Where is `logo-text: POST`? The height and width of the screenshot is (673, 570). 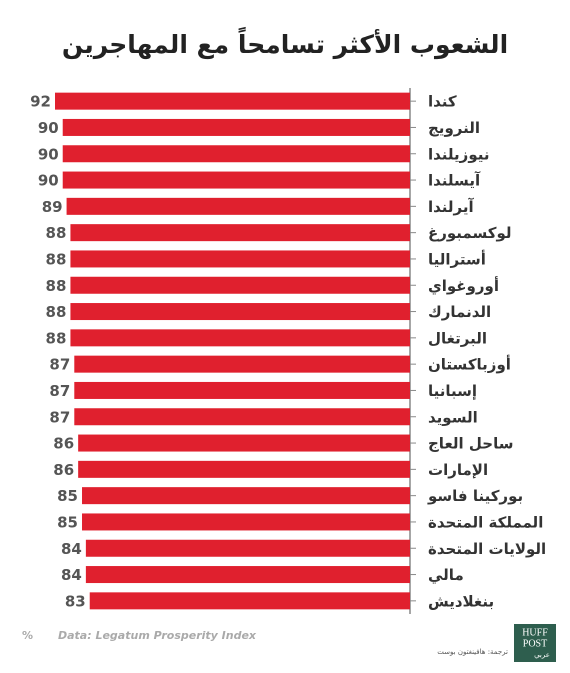 logo-text: POST is located at coordinates (535, 643).